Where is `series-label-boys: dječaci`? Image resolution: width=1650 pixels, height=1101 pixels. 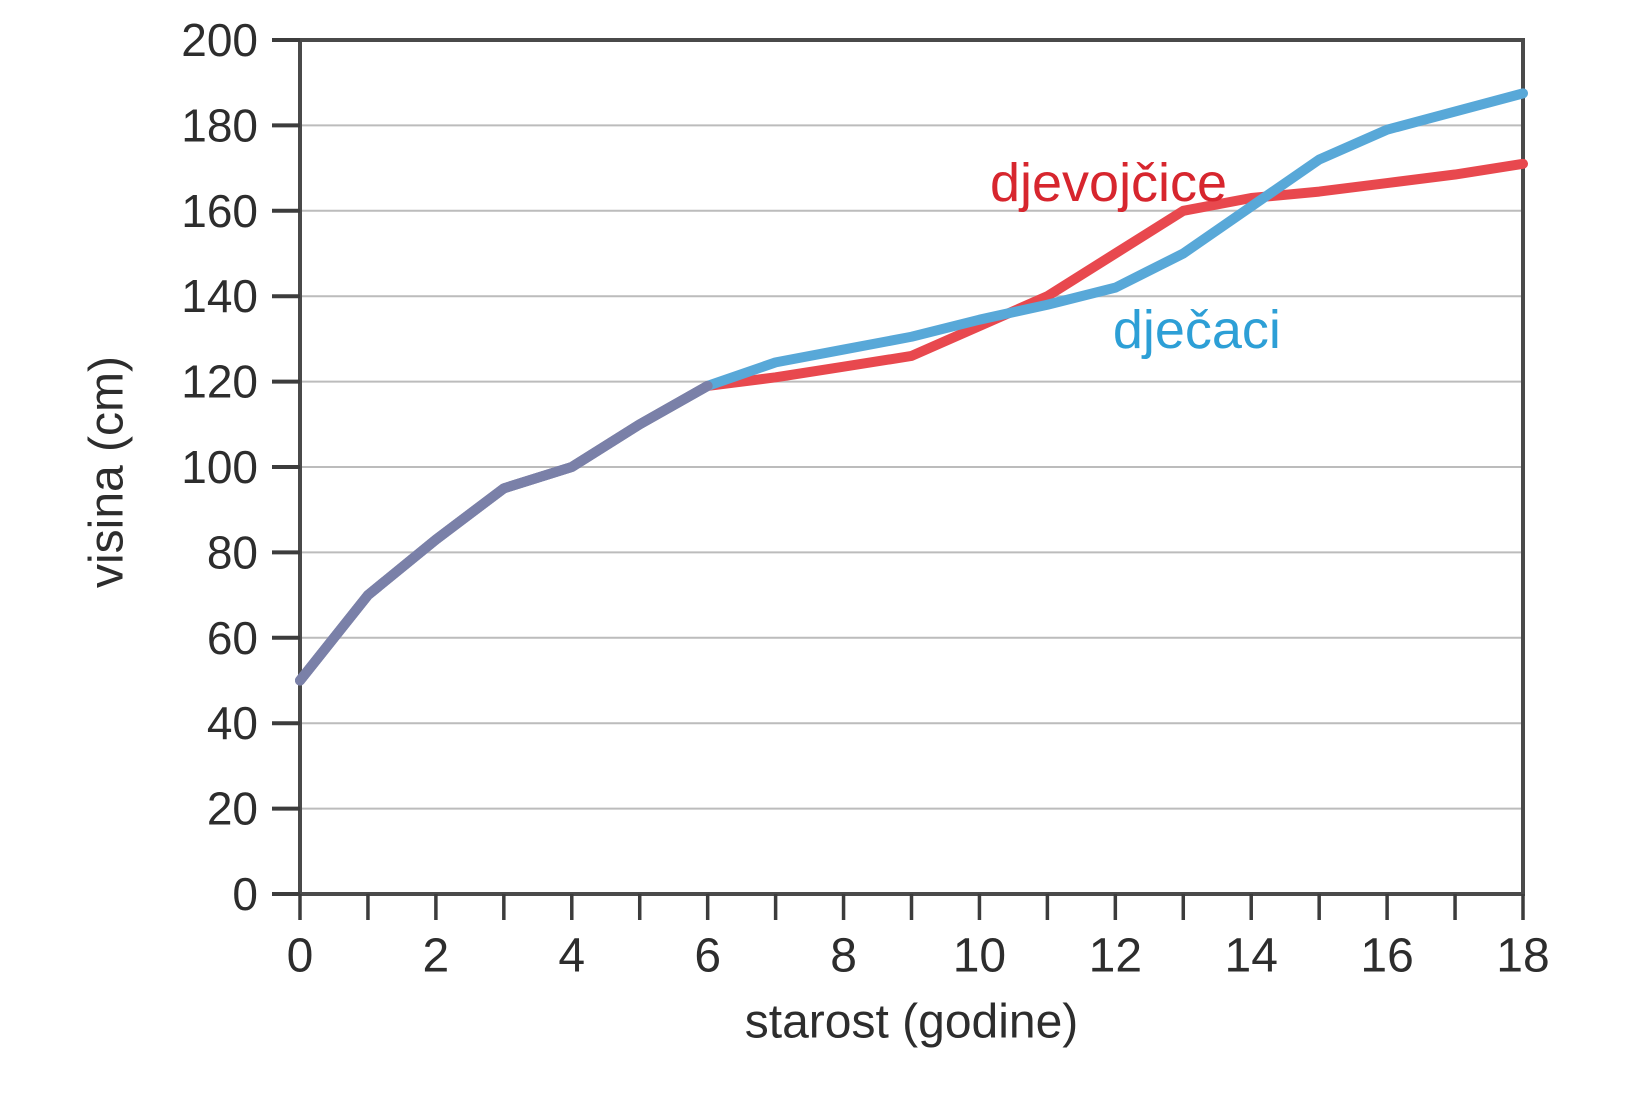 series-label-boys: dječaci is located at coordinates (1196, 330).